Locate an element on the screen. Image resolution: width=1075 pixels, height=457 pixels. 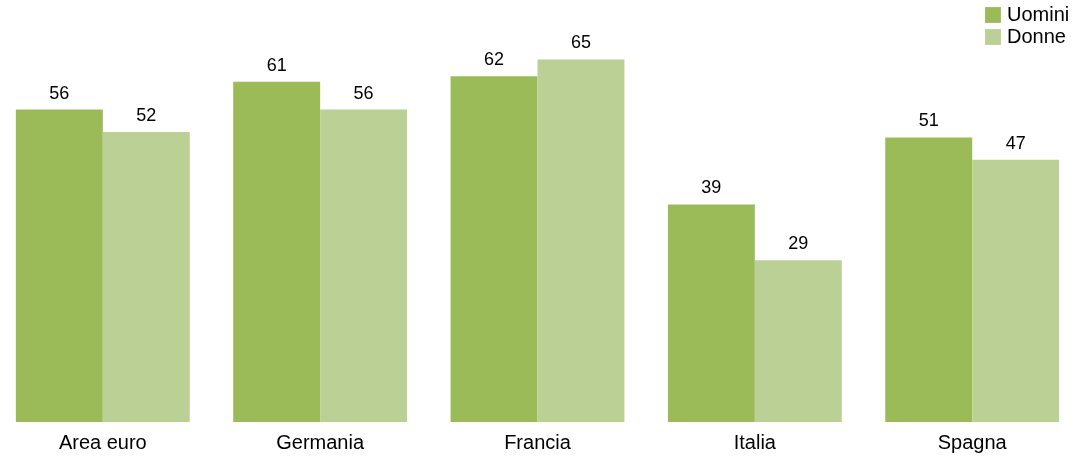
data-label: 52 is located at coordinates (146, 114).